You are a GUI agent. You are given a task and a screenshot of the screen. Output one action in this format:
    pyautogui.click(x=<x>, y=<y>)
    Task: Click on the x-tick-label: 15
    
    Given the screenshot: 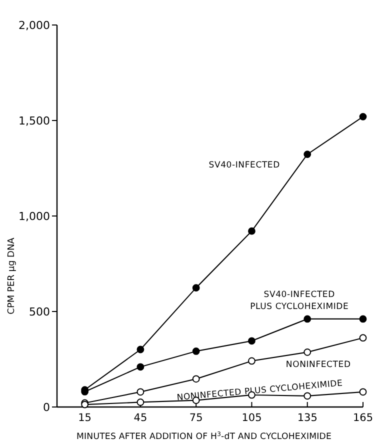 What is the action you would take?
    pyautogui.click(x=85, y=418)
    